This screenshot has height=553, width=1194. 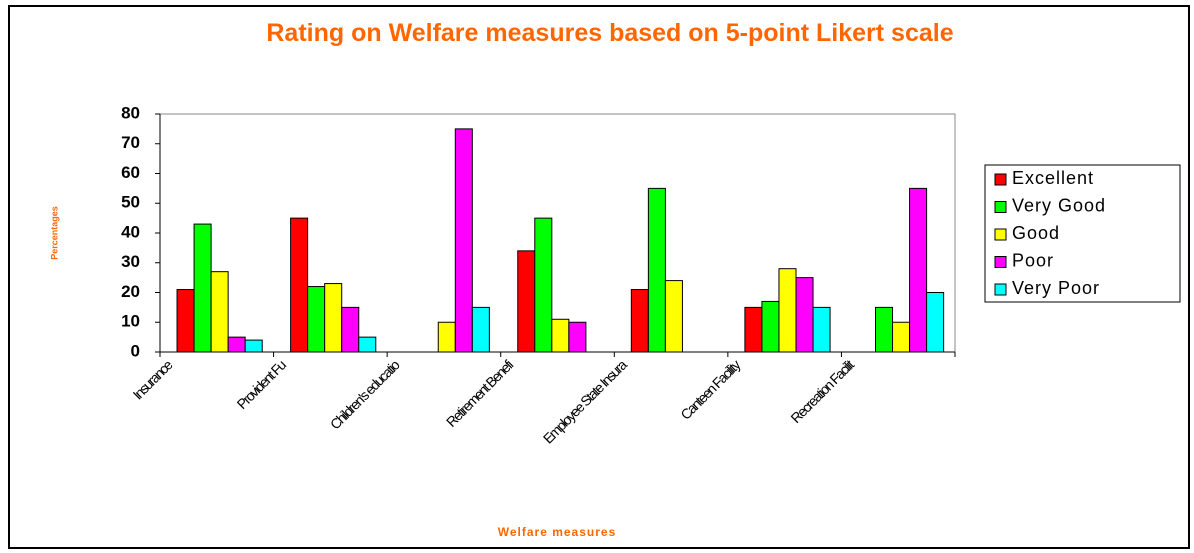 What do you see at coordinates (1059, 205) in the screenshot?
I see `legend-label: Very Good` at bounding box center [1059, 205].